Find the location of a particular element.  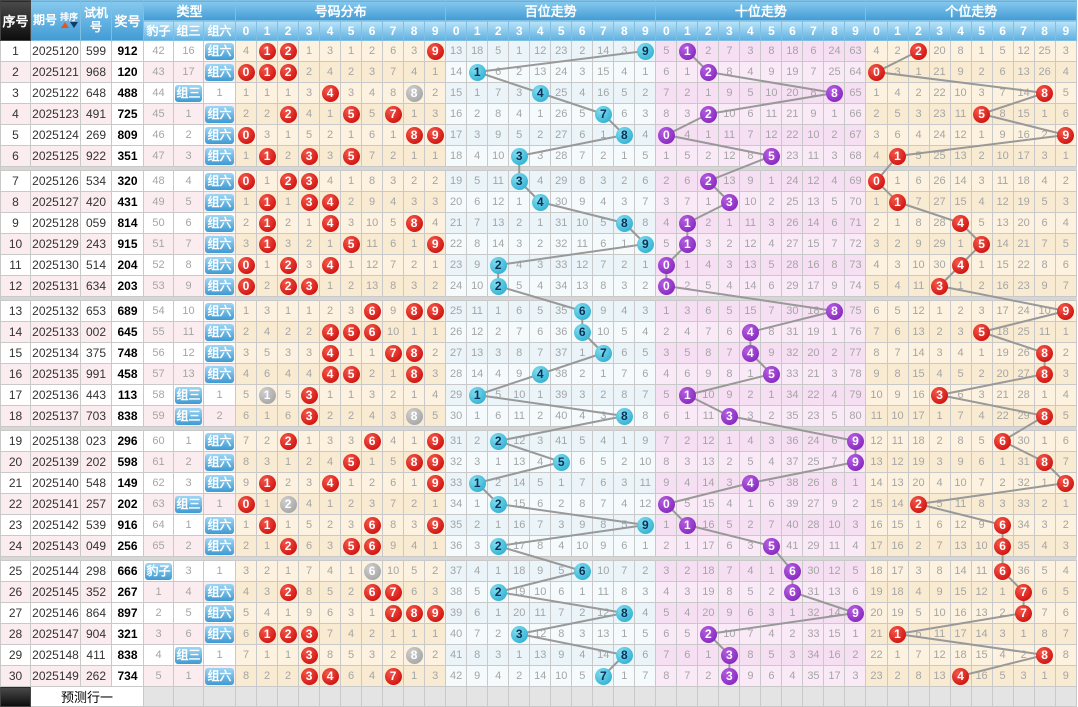

sort-desc-icon is located at coordinates (73, 25).